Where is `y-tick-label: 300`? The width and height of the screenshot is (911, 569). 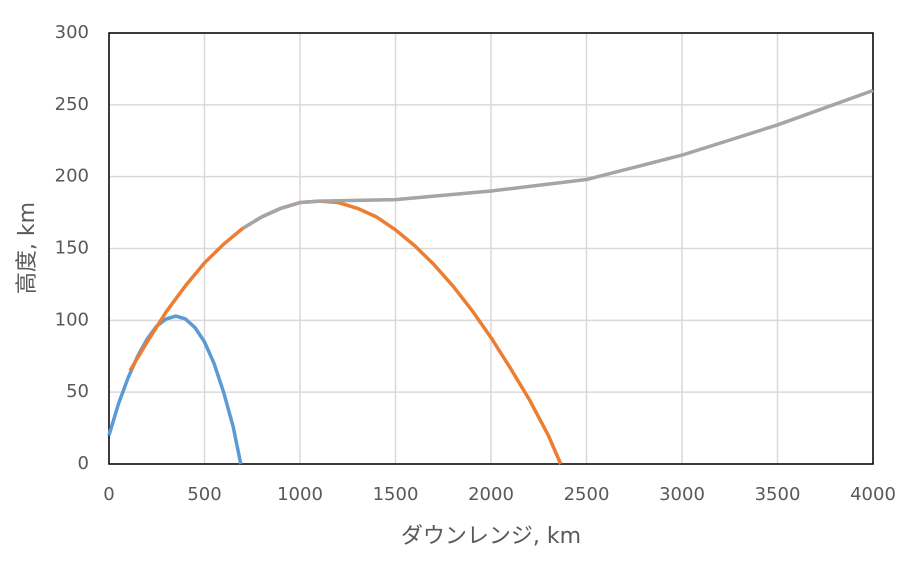 y-tick-label: 300 is located at coordinates (72, 32).